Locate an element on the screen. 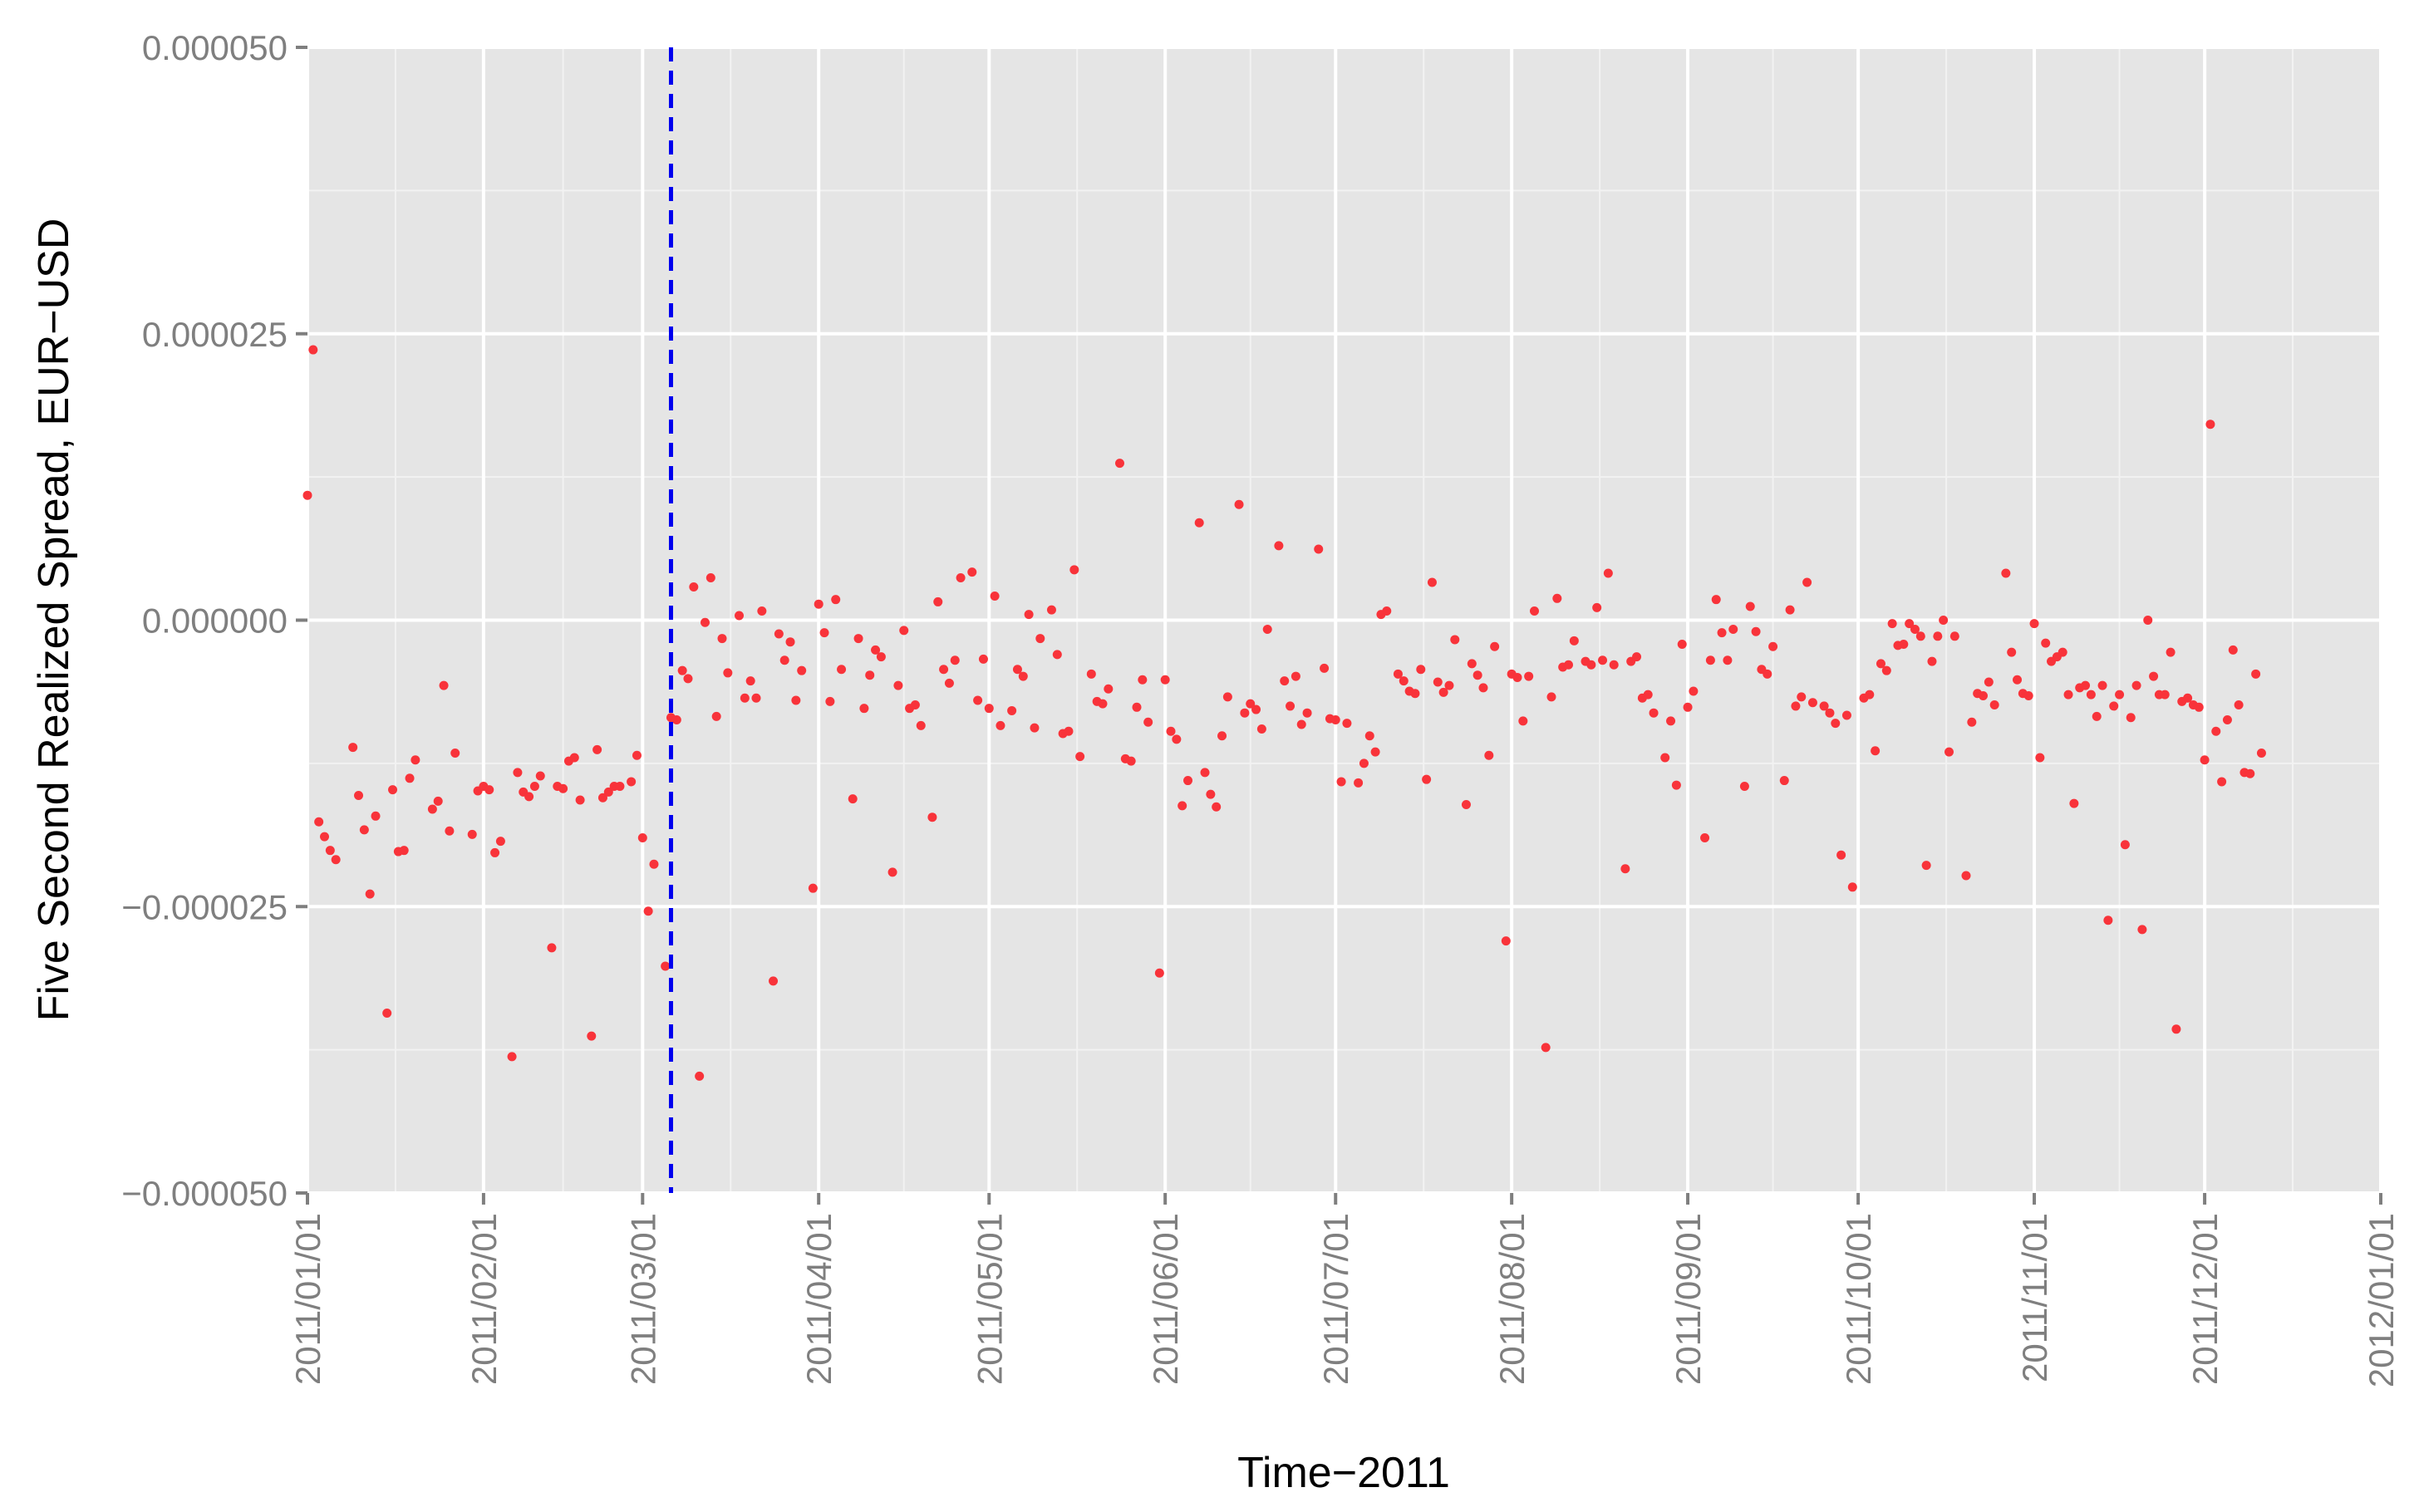 Image resolution: width=2414 pixels, height=1512 pixels. x-tick-label: 2011/08/01 is located at coordinates (1511, 1299).